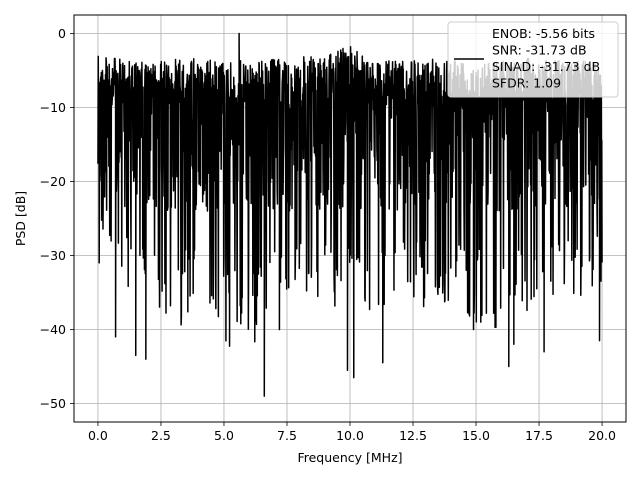  I want to click on y-tick-label: 0, so click(62, 33).